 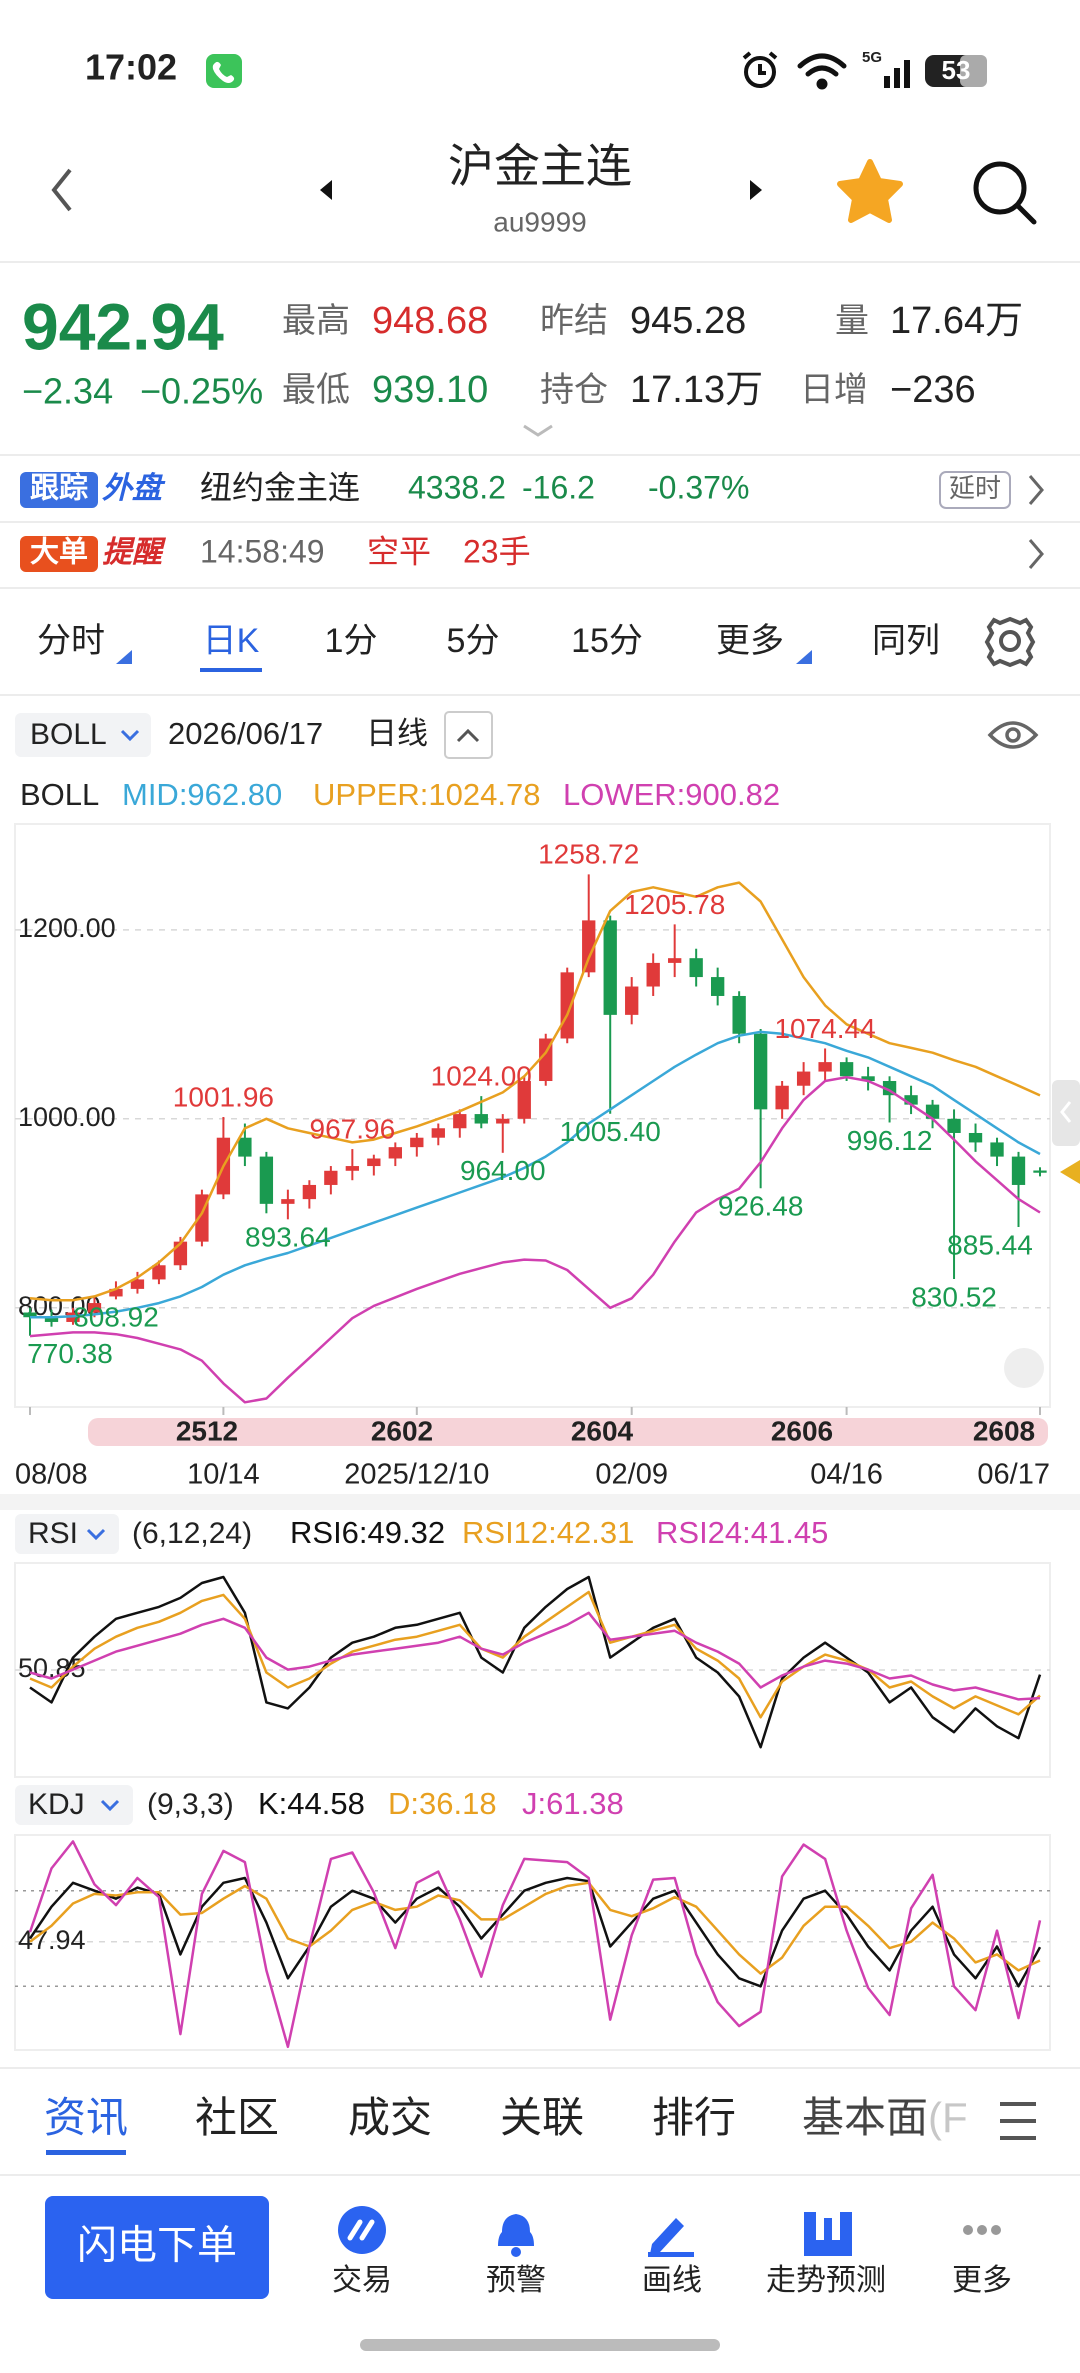 I want to click on y-tick-label: 1200.00, so click(x=67, y=928).